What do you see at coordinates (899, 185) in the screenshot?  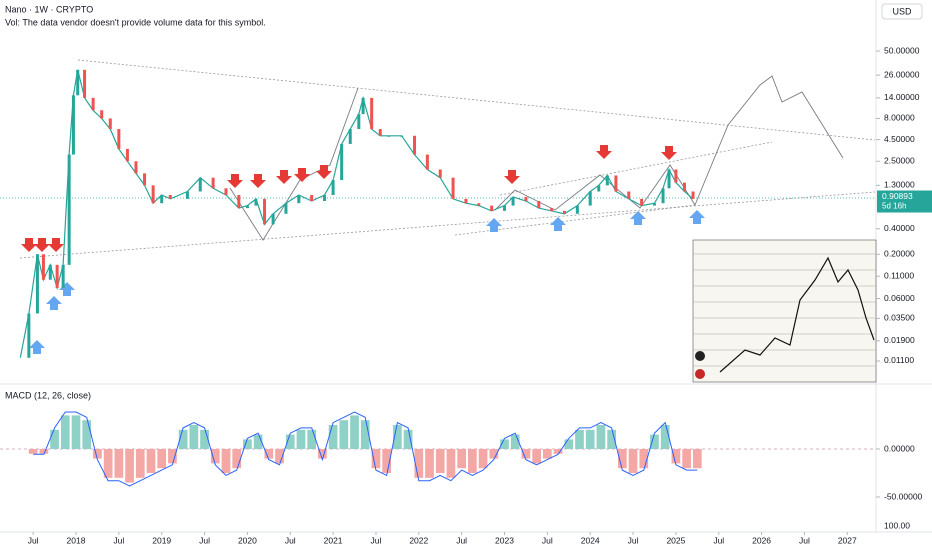 I see `price-label: 1.30000` at bounding box center [899, 185].